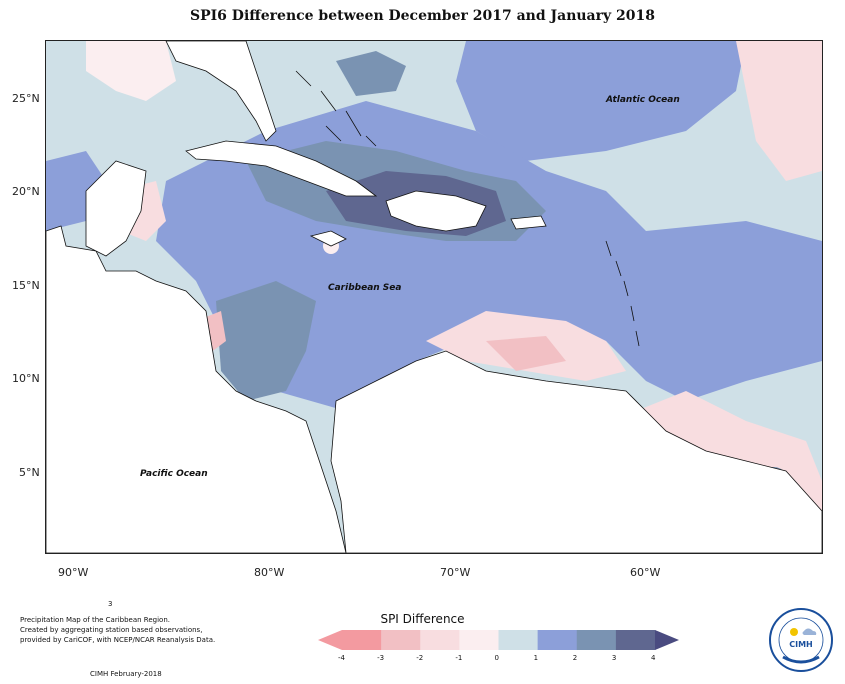  What do you see at coordinates (575, 658) in the screenshot?
I see `colorbar-tick-label: 2` at bounding box center [575, 658].